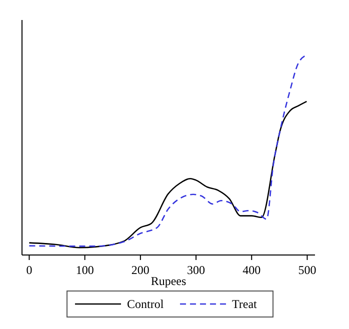 This screenshot has height=329, width=349. Describe the element at coordinates (85, 269) in the screenshot. I see `x-tick-label: 100` at that location.